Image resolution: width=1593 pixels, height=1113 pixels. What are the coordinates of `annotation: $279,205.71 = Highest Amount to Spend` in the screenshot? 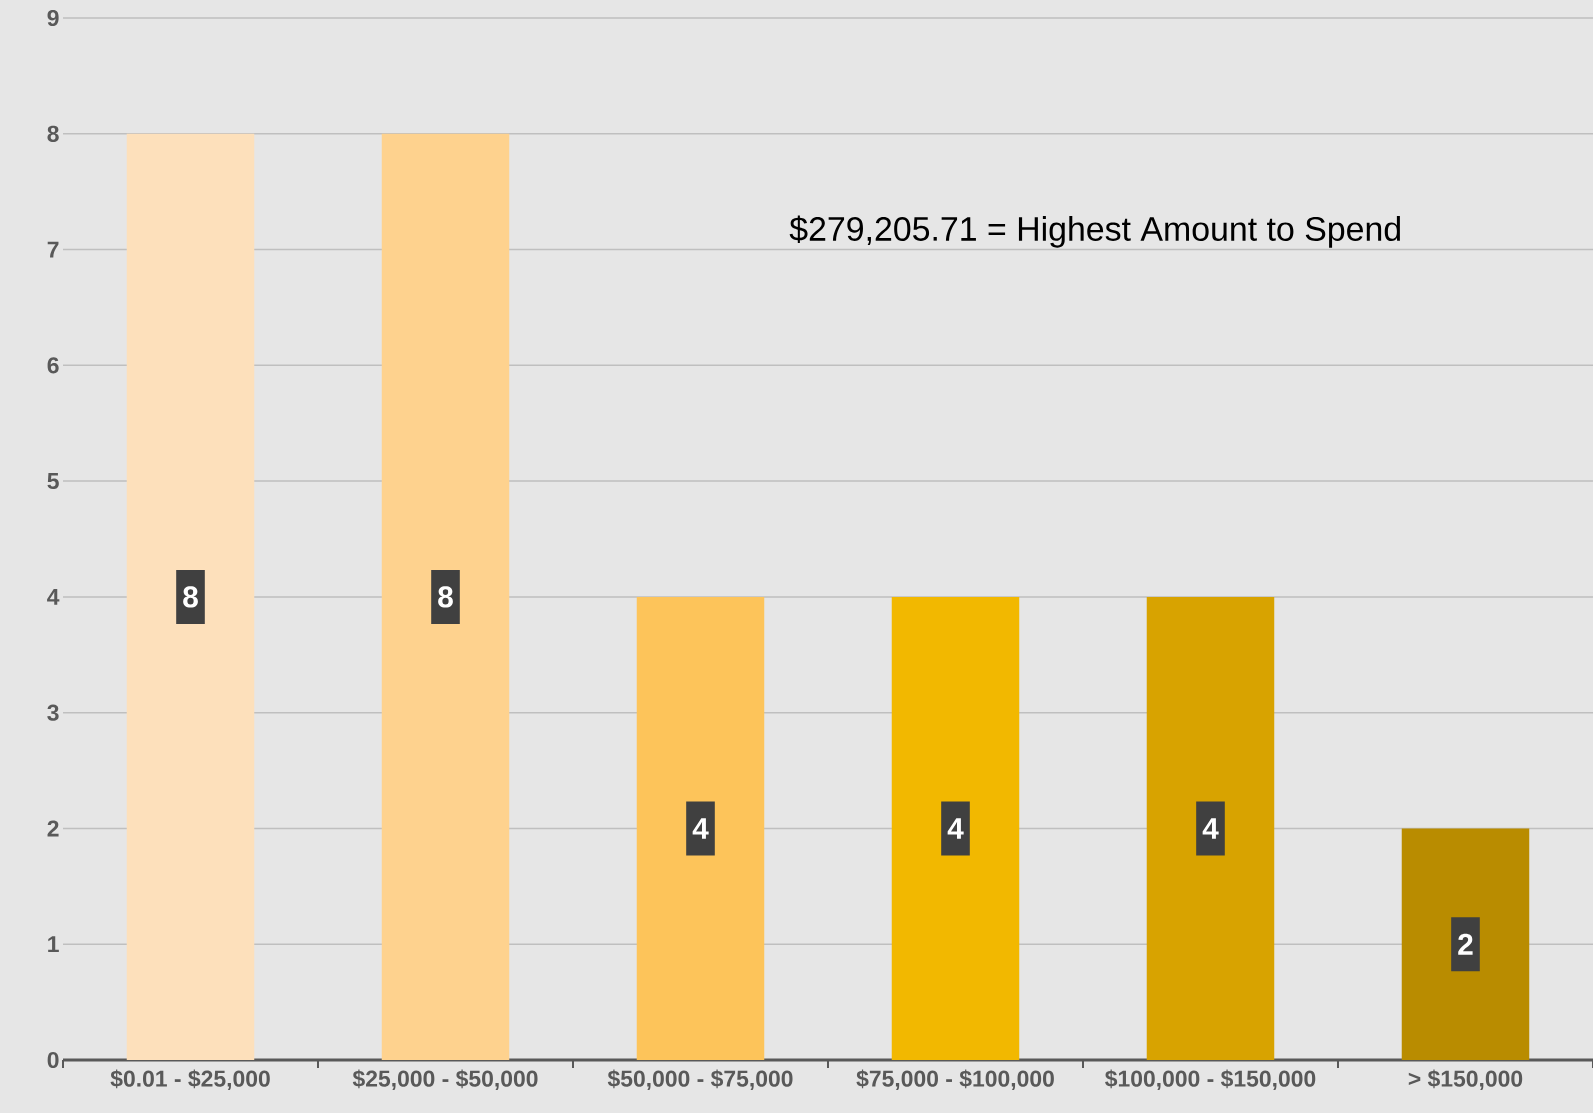 It's located at (1094, 231).